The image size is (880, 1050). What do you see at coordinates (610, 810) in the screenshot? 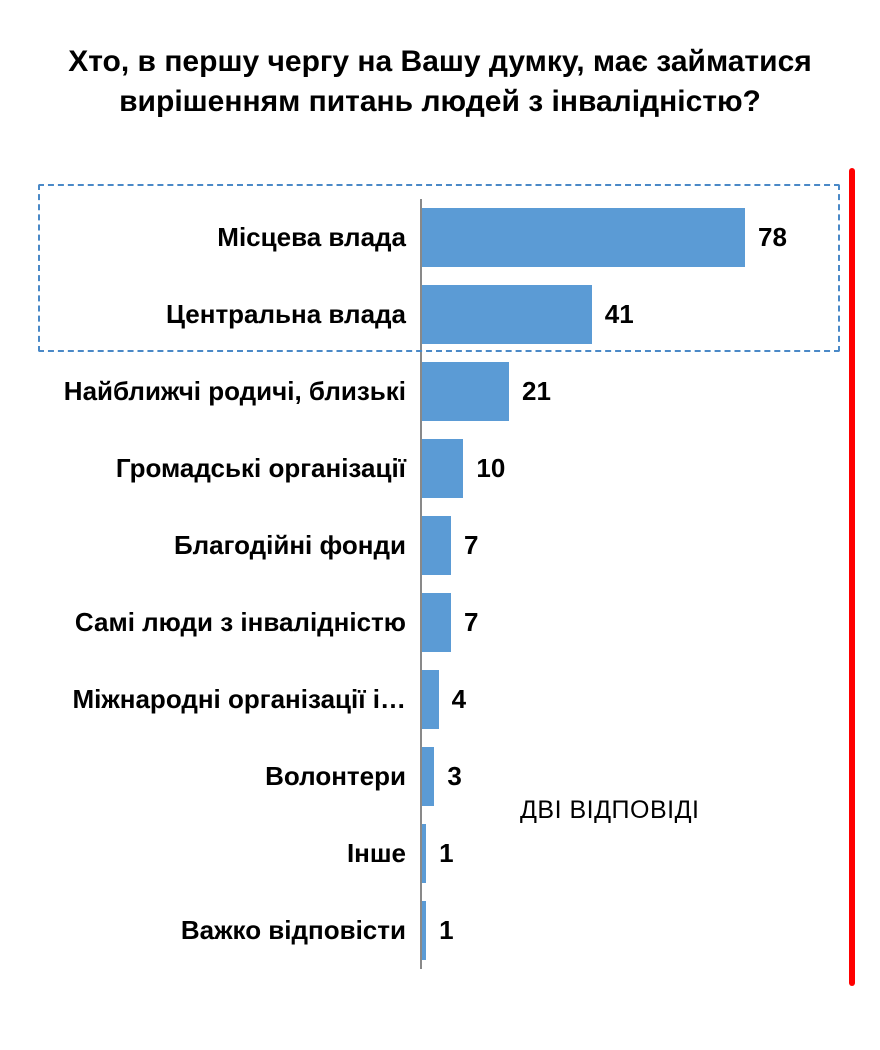
I see `annotation-two-answers: ДВІ ВІДПОВІДІ` at bounding box center [610, 810].